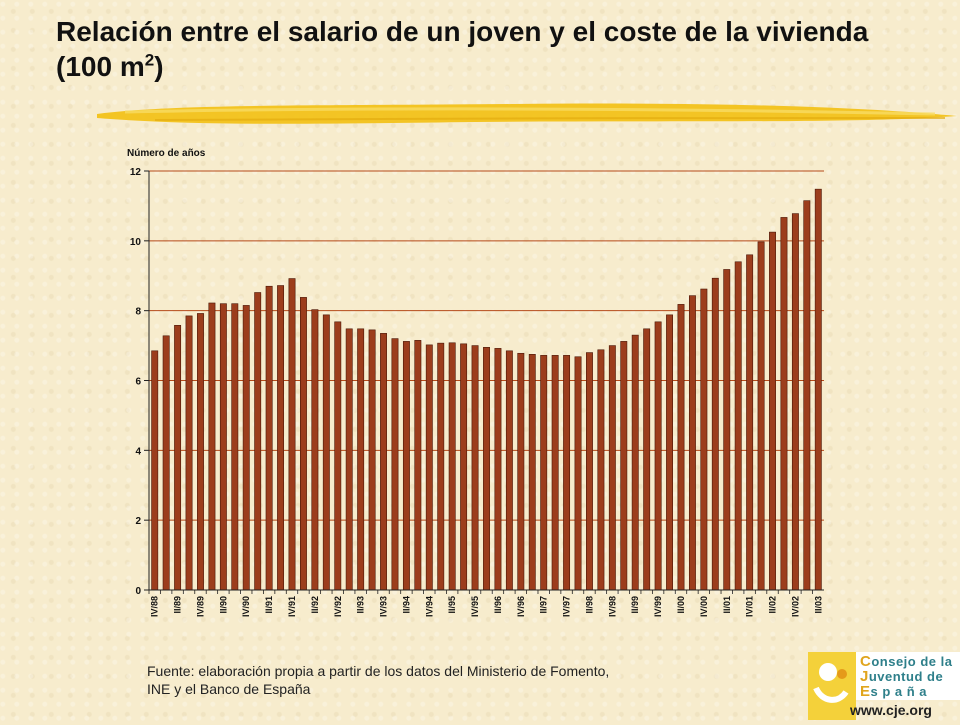  Describe the element at coordinates (891, 710) in the screenshot. I see `logo-url: www.cje.org` at that location.